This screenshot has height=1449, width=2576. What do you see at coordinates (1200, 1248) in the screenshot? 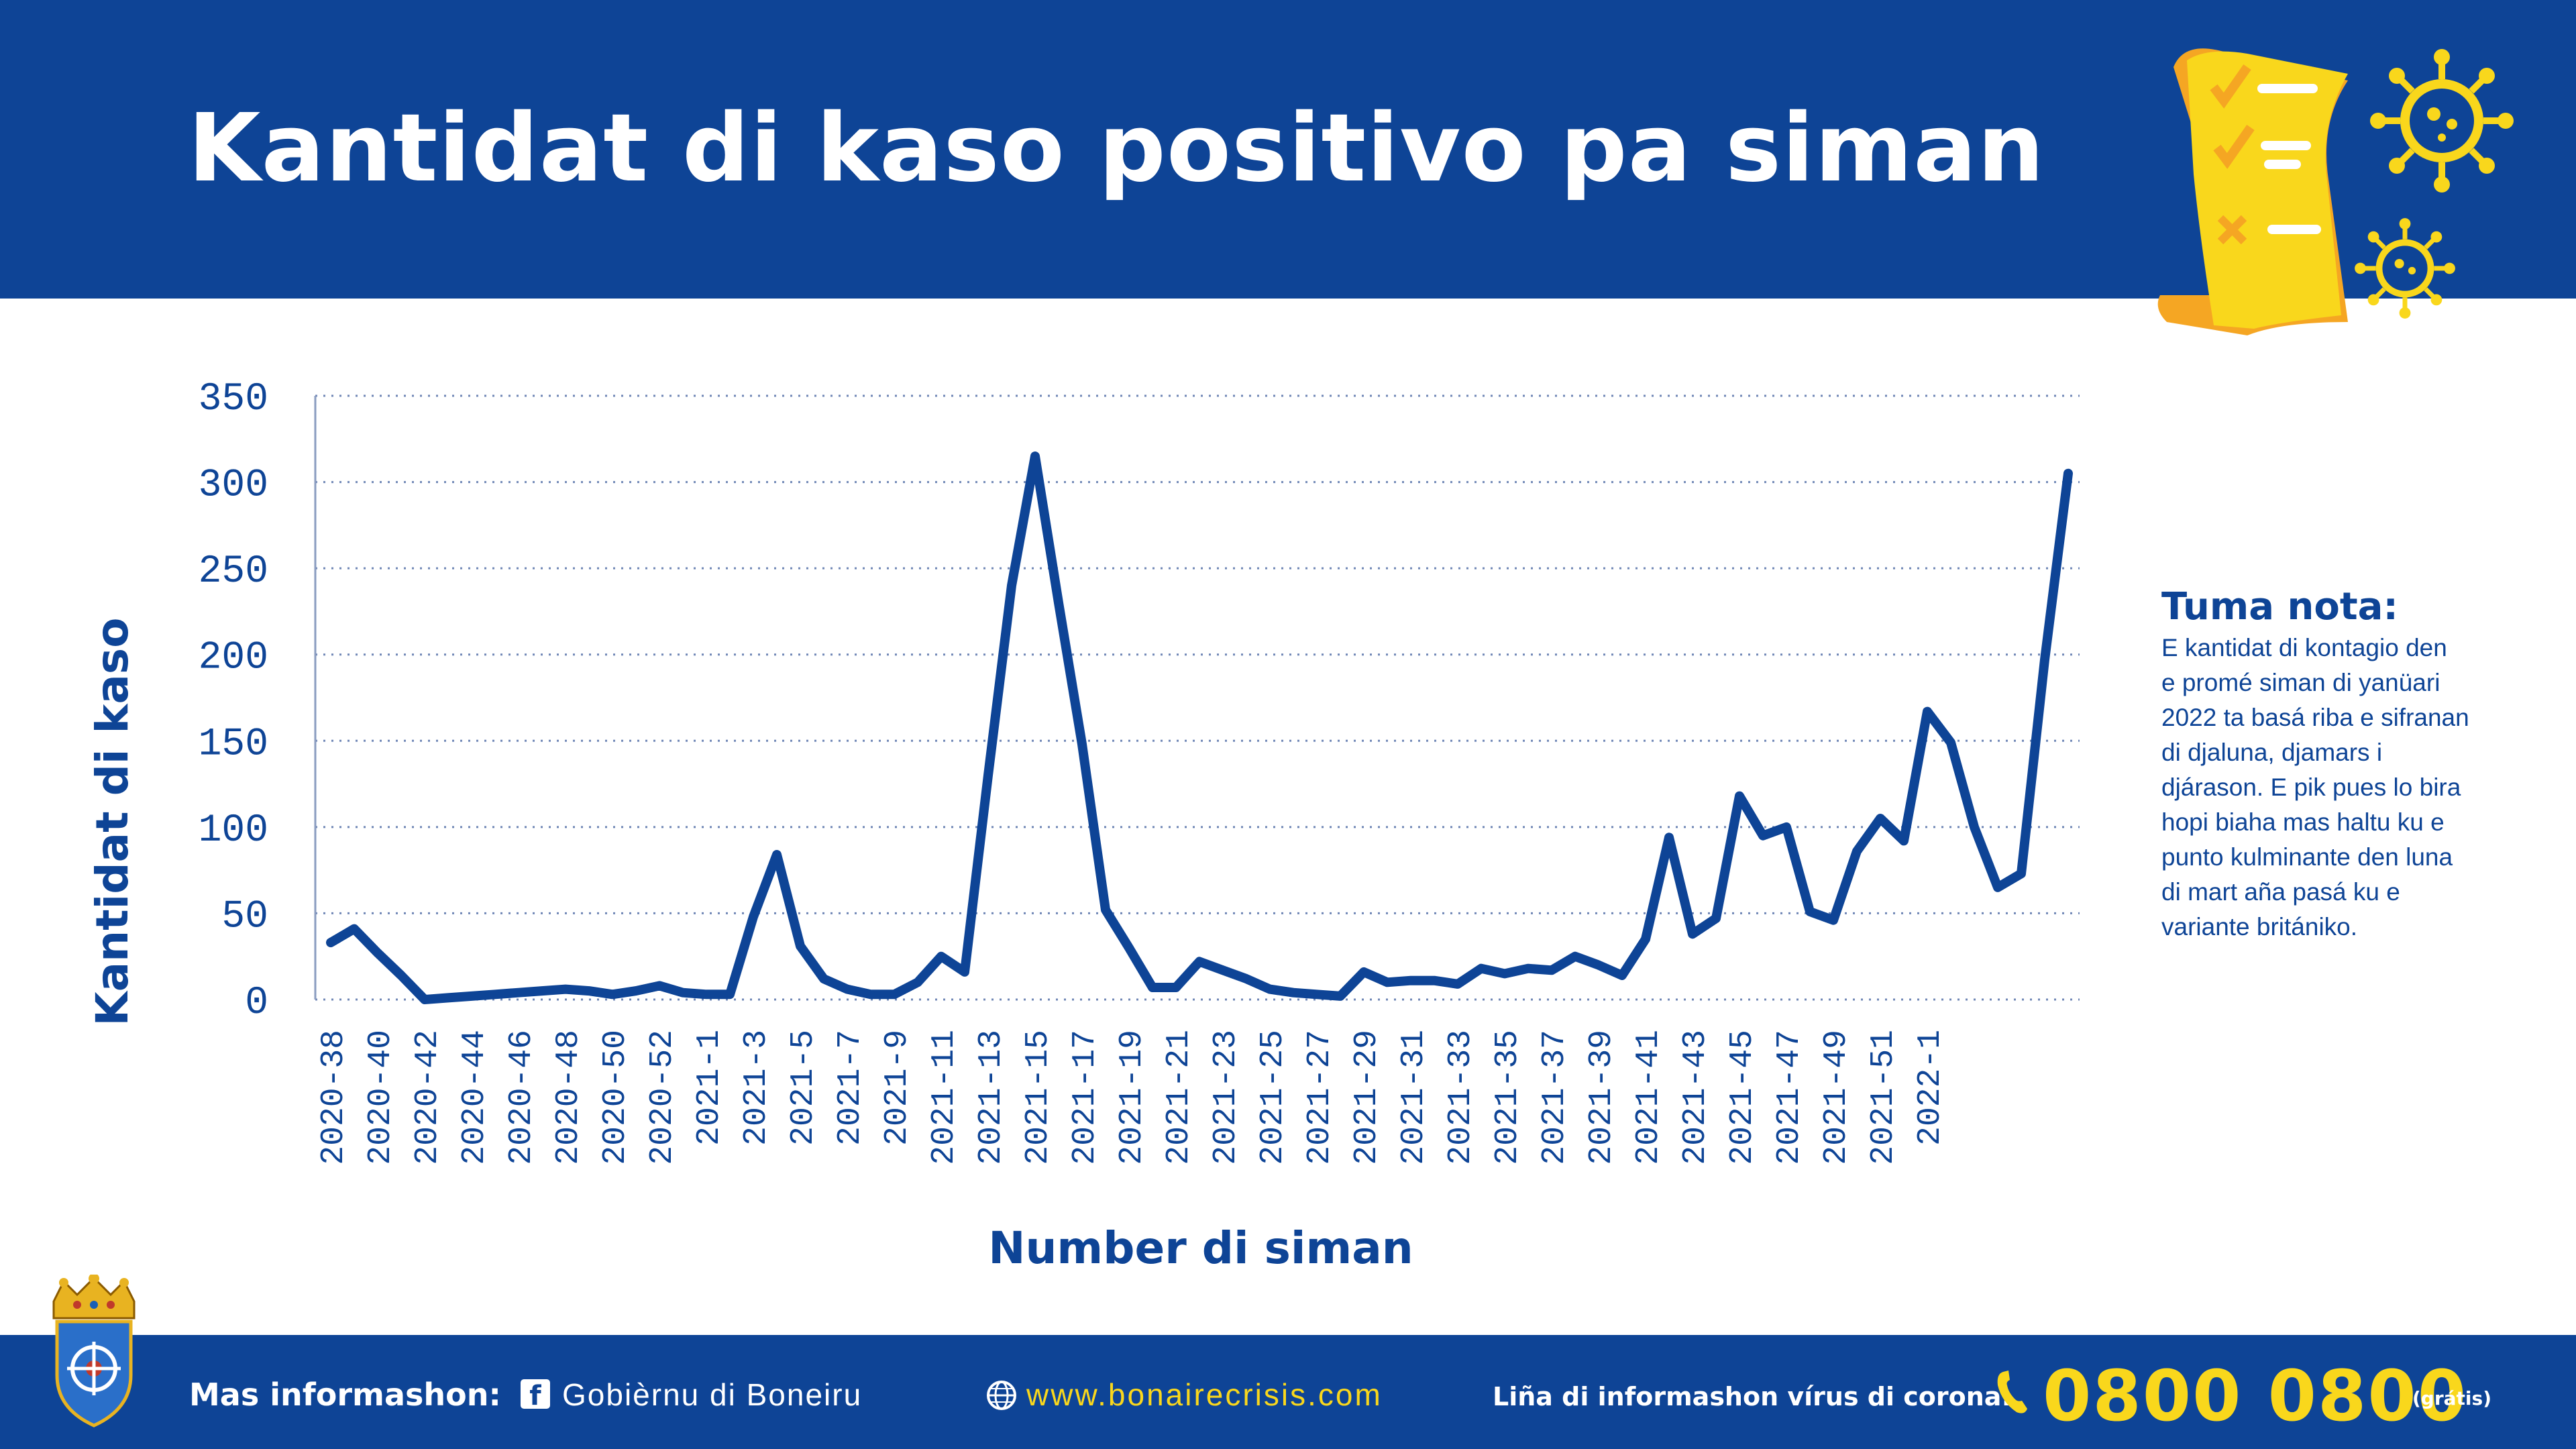
I see `x-axis-label: Number di siman` at bounding box center [1200, 1248].